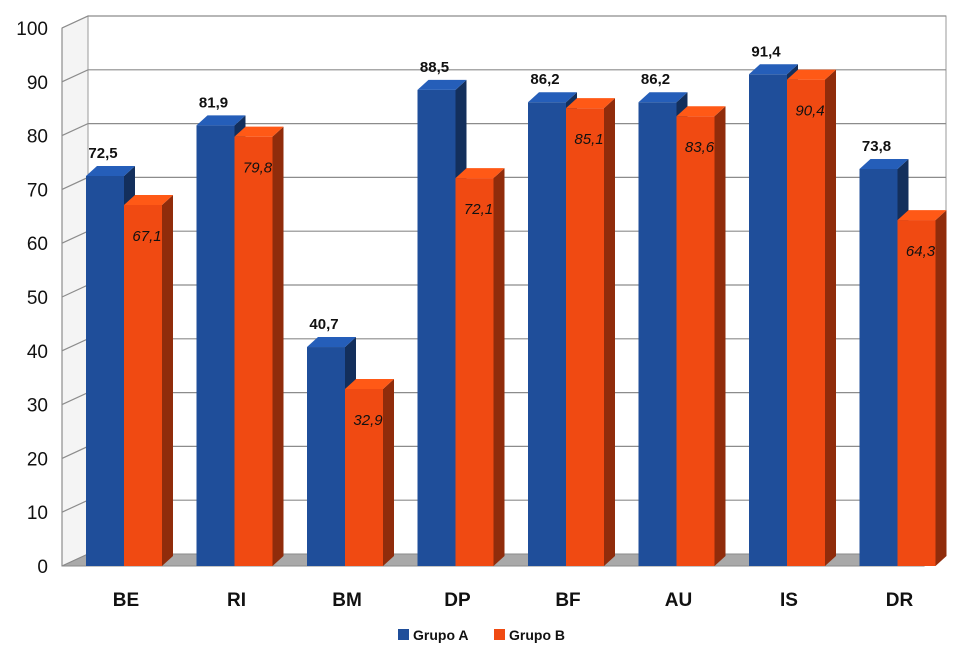 Image resolution: width=960 pixels, height=646 pixels. What do you see at coordinates (368, 420) in the screenshot?
I see `value-label: 32,9` at bounding box center [368, 420].